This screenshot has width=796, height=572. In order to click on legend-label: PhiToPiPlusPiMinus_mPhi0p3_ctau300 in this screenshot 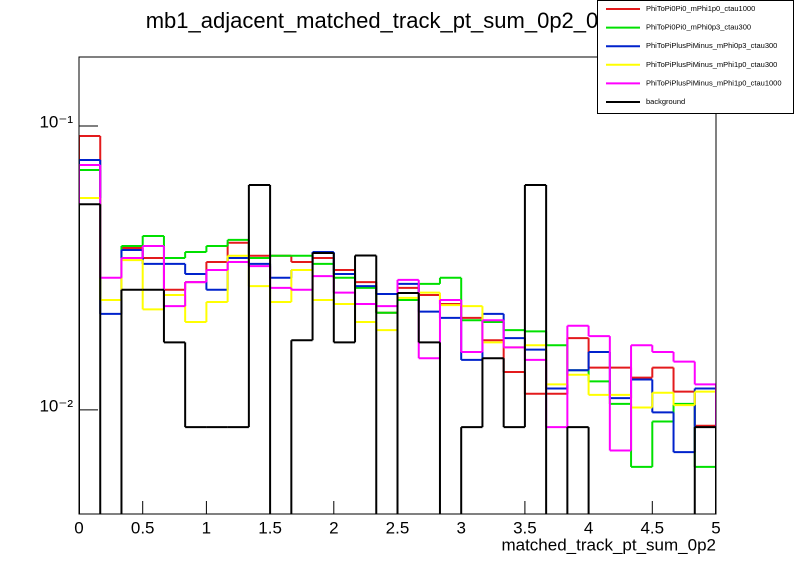, I will do `click(711, 45)`.